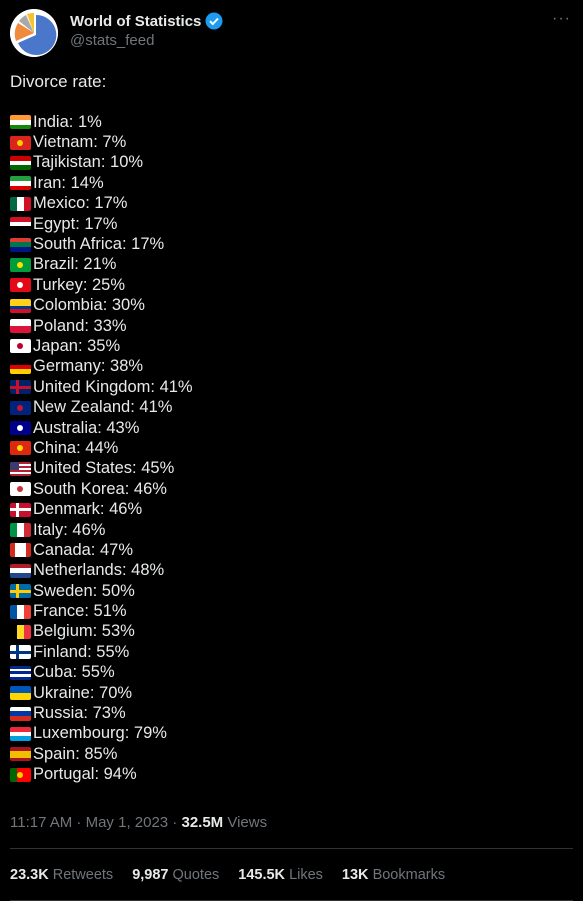  I want to click on tweet-line: Portugal: 94%, so click(101, 775).